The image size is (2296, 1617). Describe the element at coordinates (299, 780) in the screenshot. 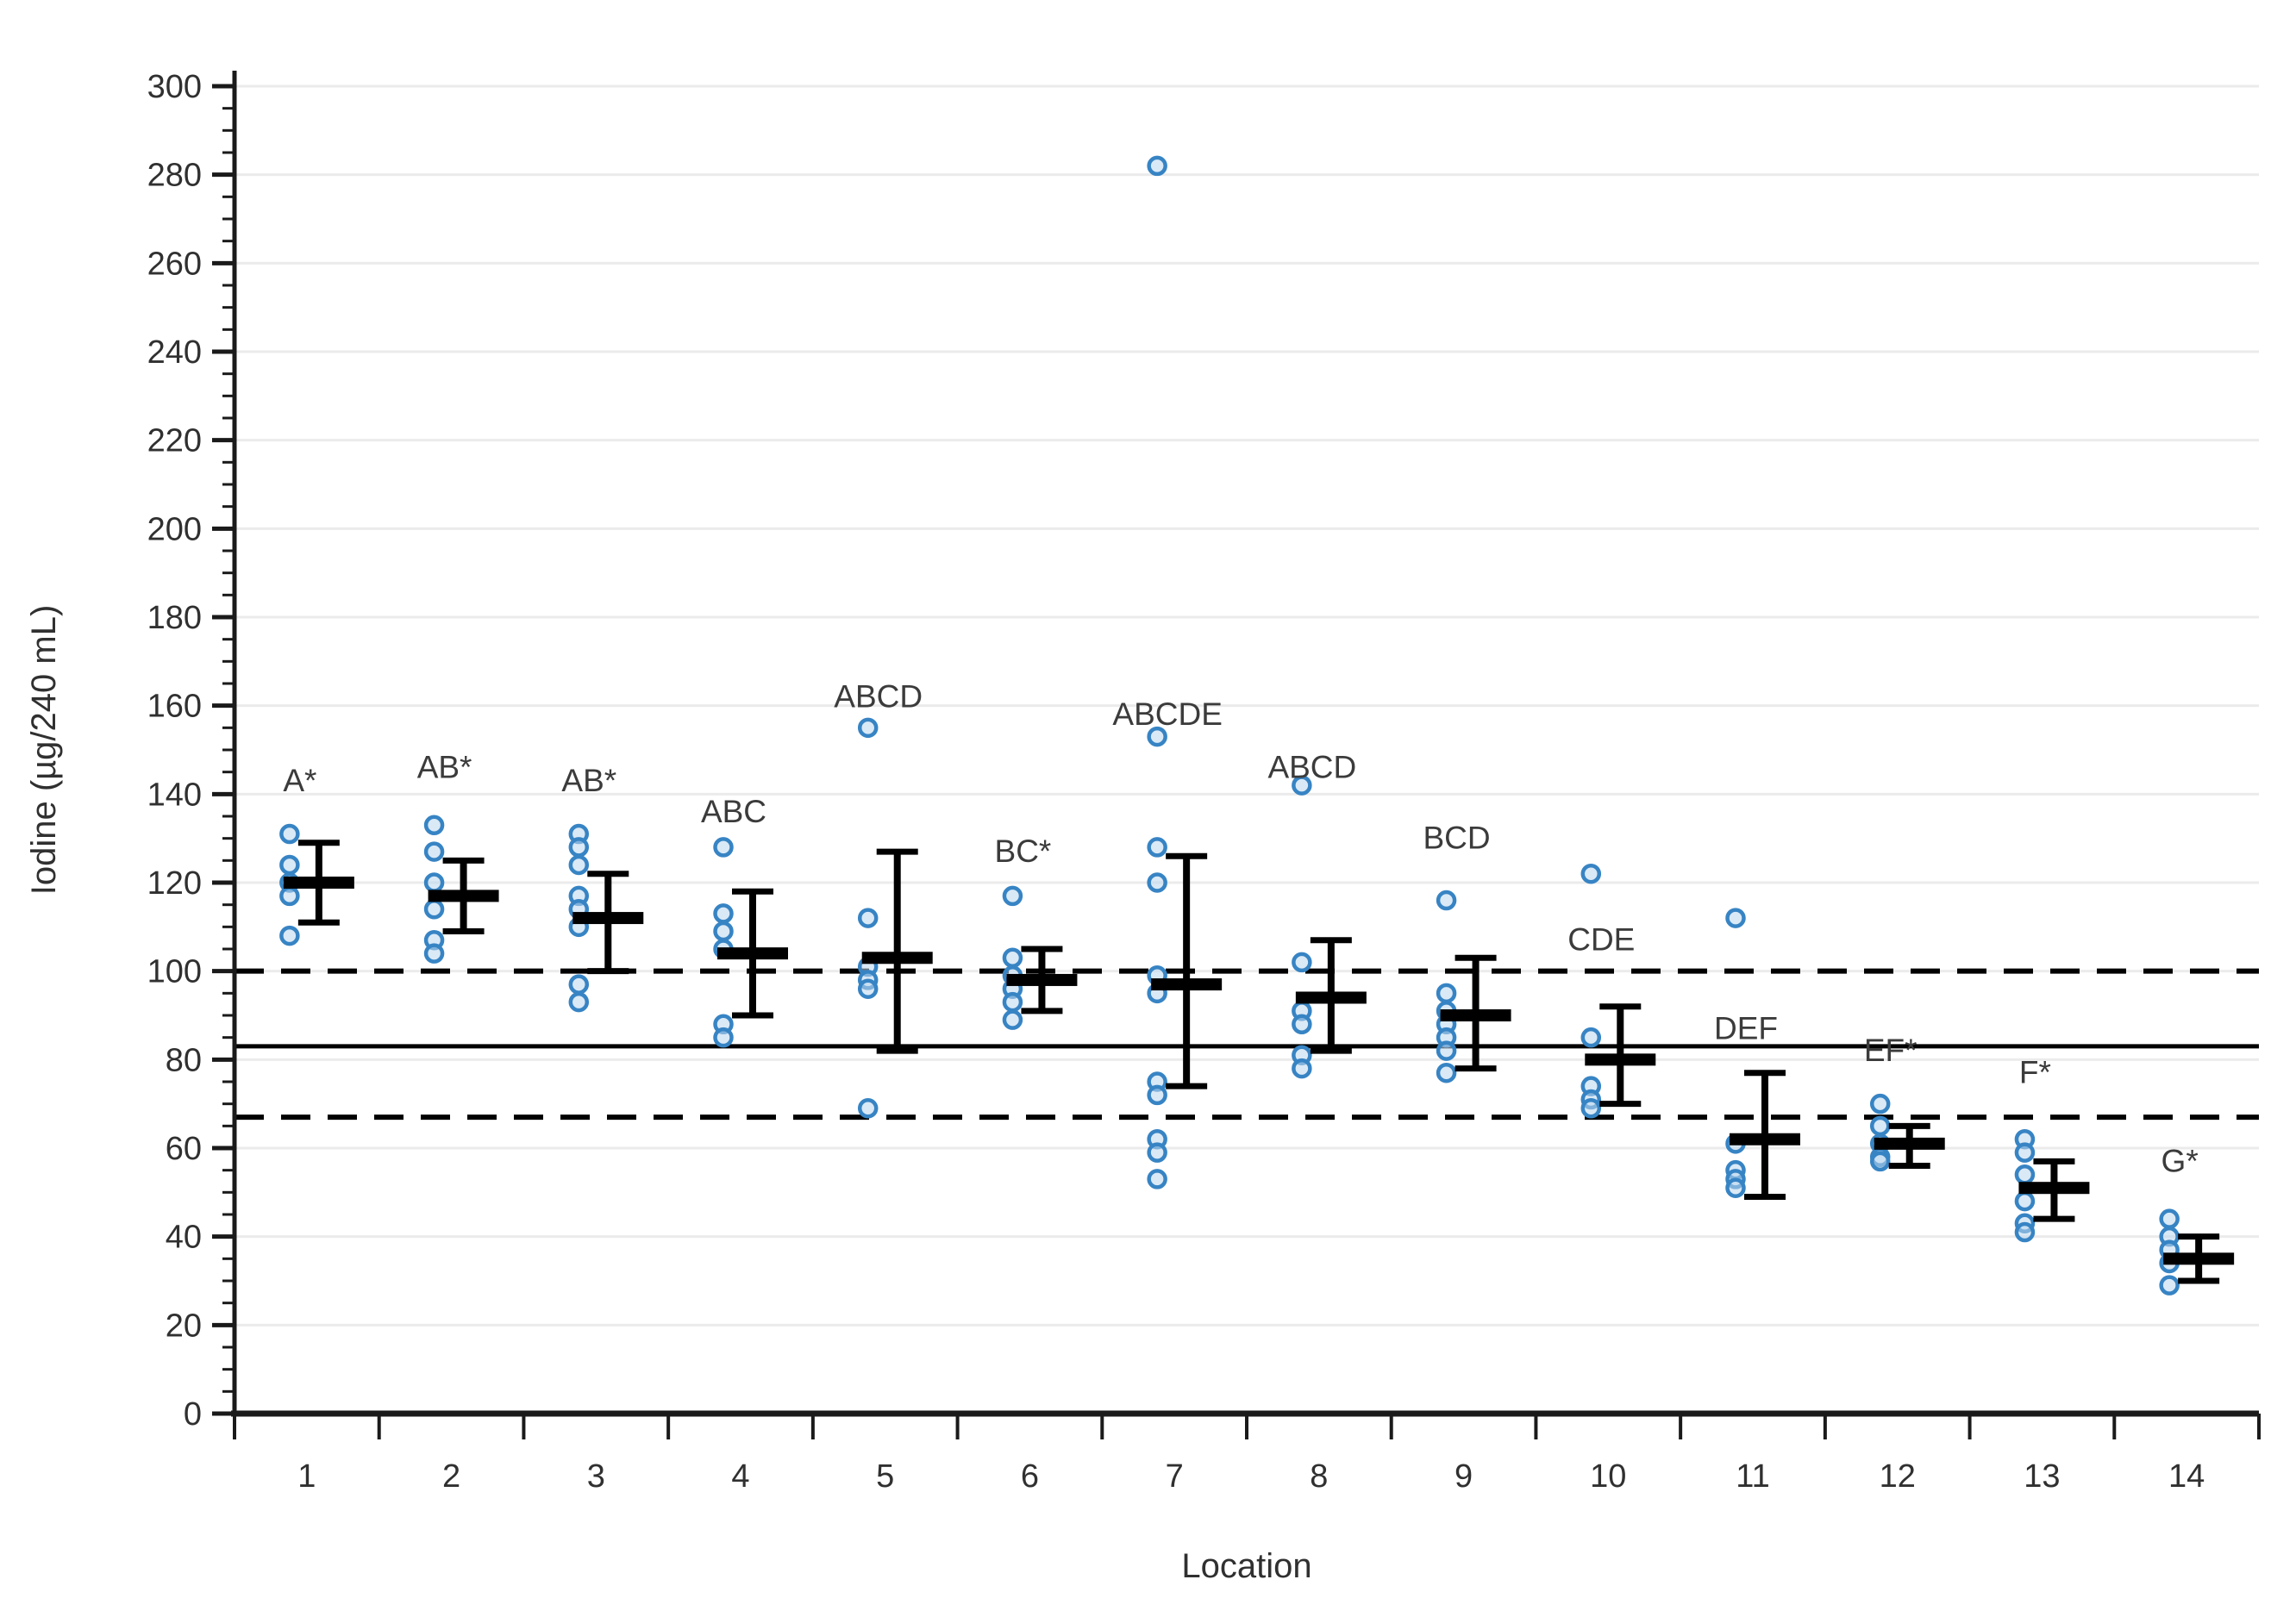

I see `significance-label: A*` at that location.